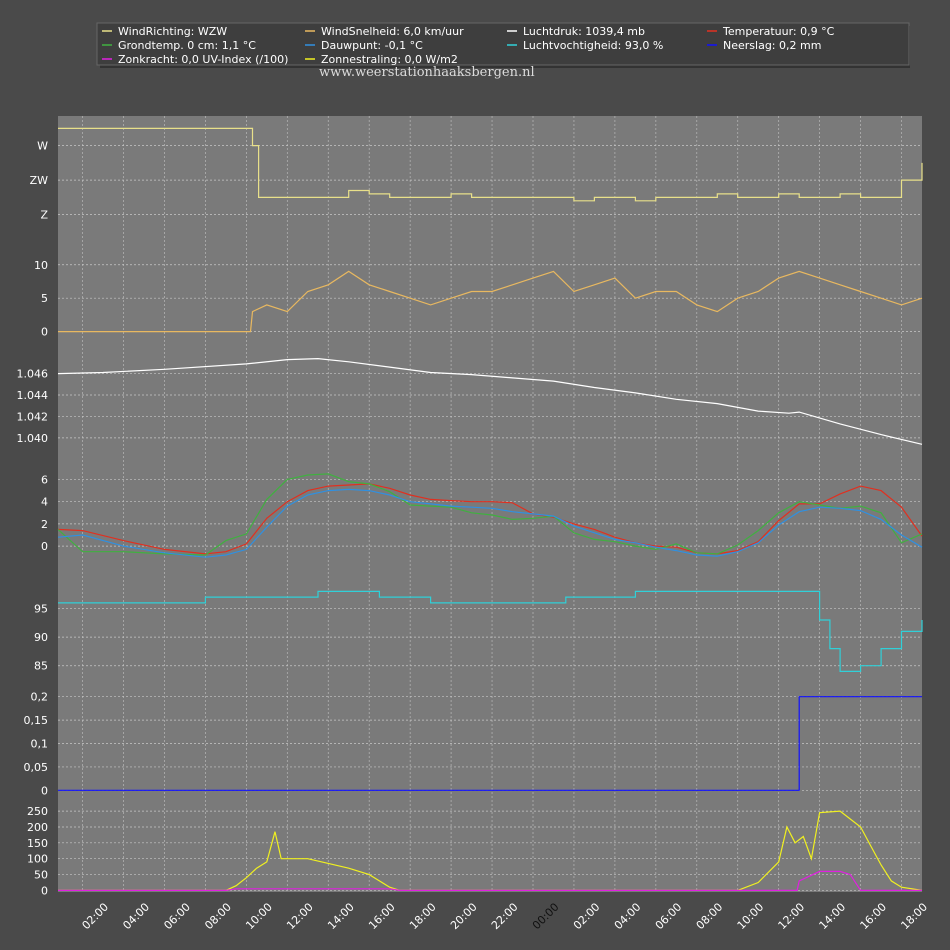 Image resolution: width=950 pixels, height=950 pixels. Describe the element at coordinates (490, 880) in the screenshot. I see `series-line-zonkracht` at that location.